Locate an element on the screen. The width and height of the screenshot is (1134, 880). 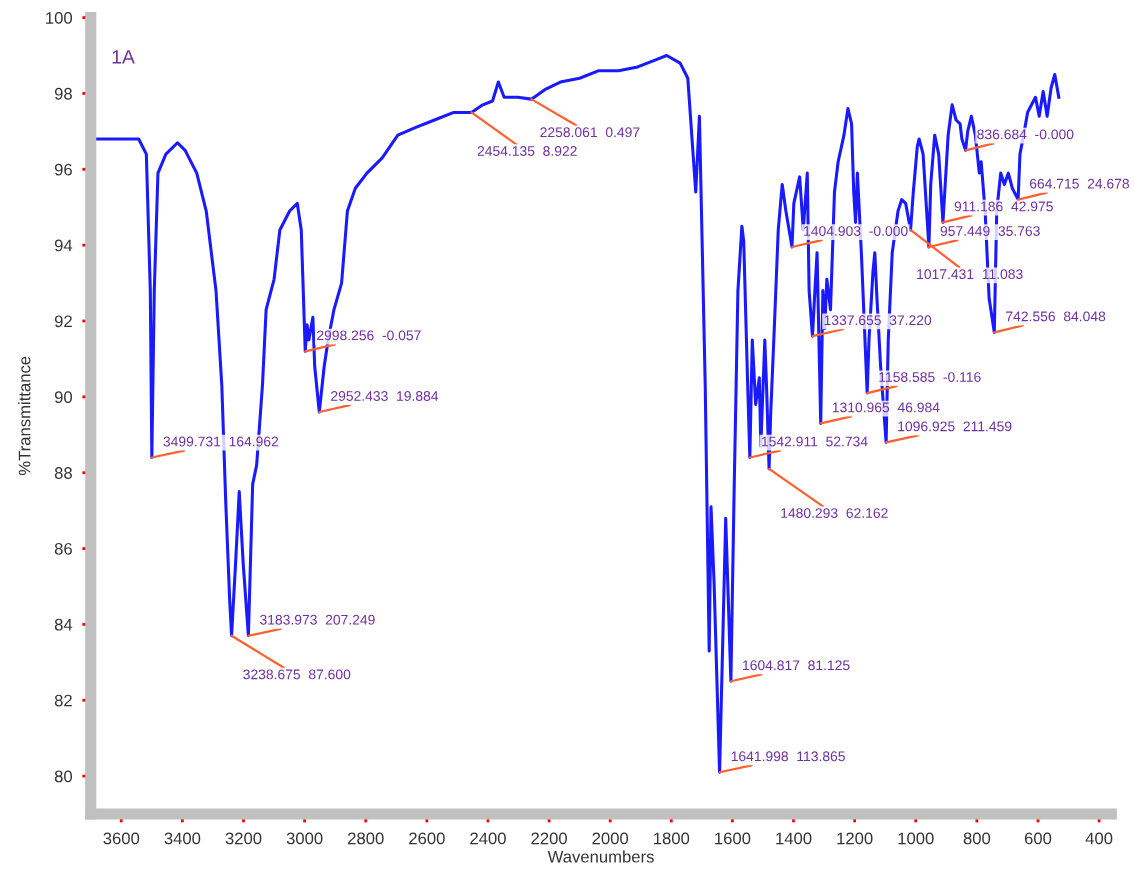
x-tick-label: 1800 is located at coordinates (672, 838).